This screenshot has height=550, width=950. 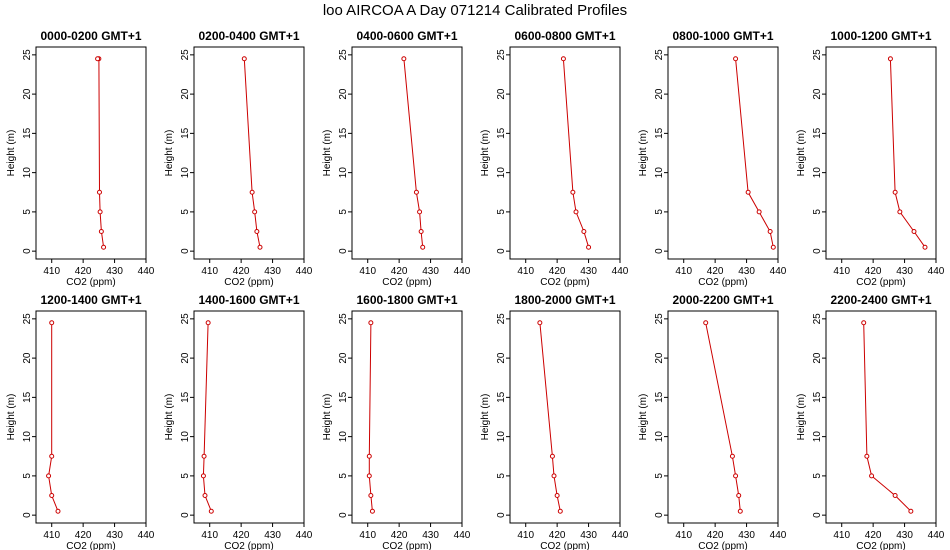 What do you see at coordinates (501, 251) in the screenshot?
I see `panel-3-ytick-label-0: 0` at bounding box center [501, 251].